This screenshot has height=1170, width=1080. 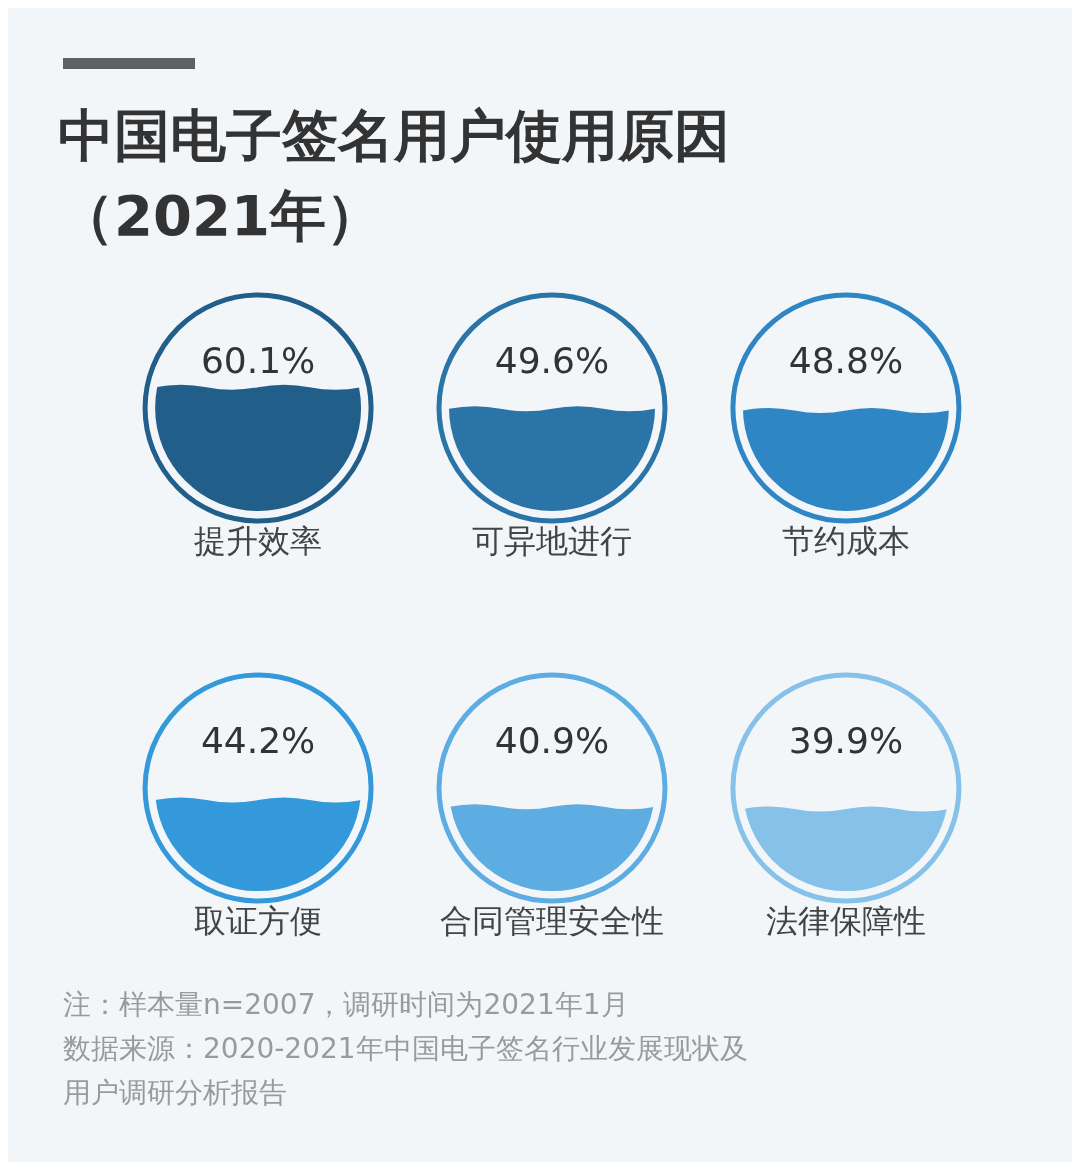 What do you see at coordinates (258, 741) in the screenshot?
I see `data-label: 44.2%` at bounding box center [258, 741].